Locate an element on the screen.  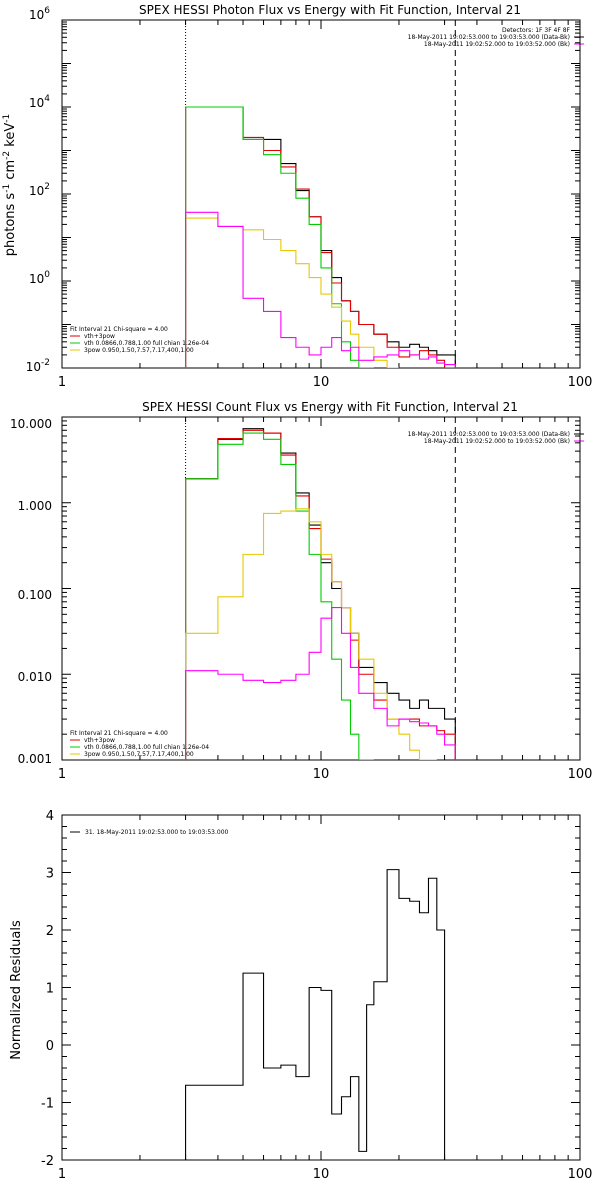
y-axis-label: Normalized Residuals is located at coordinates (16, 990).